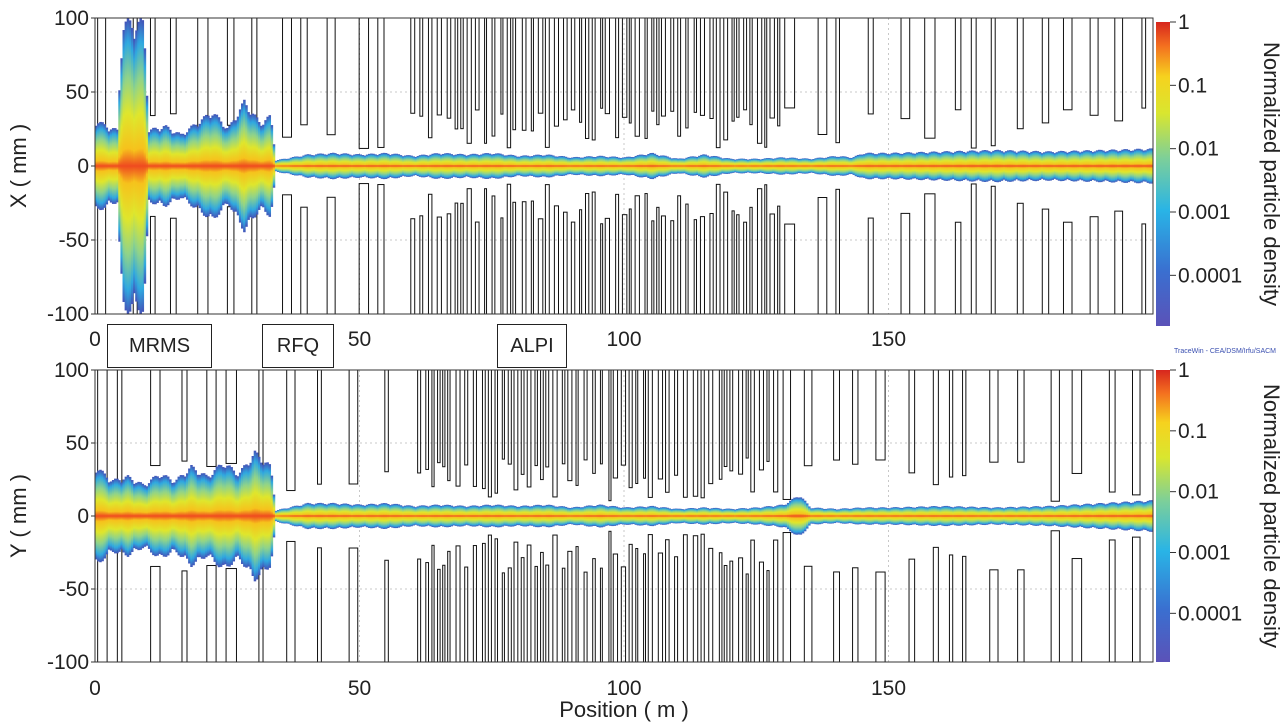 The width and height of the screenshot is (1284, 723). Describe the element at coordinates (71, 370) in the screenshot. I see `y-tick-label: 100` at that location.